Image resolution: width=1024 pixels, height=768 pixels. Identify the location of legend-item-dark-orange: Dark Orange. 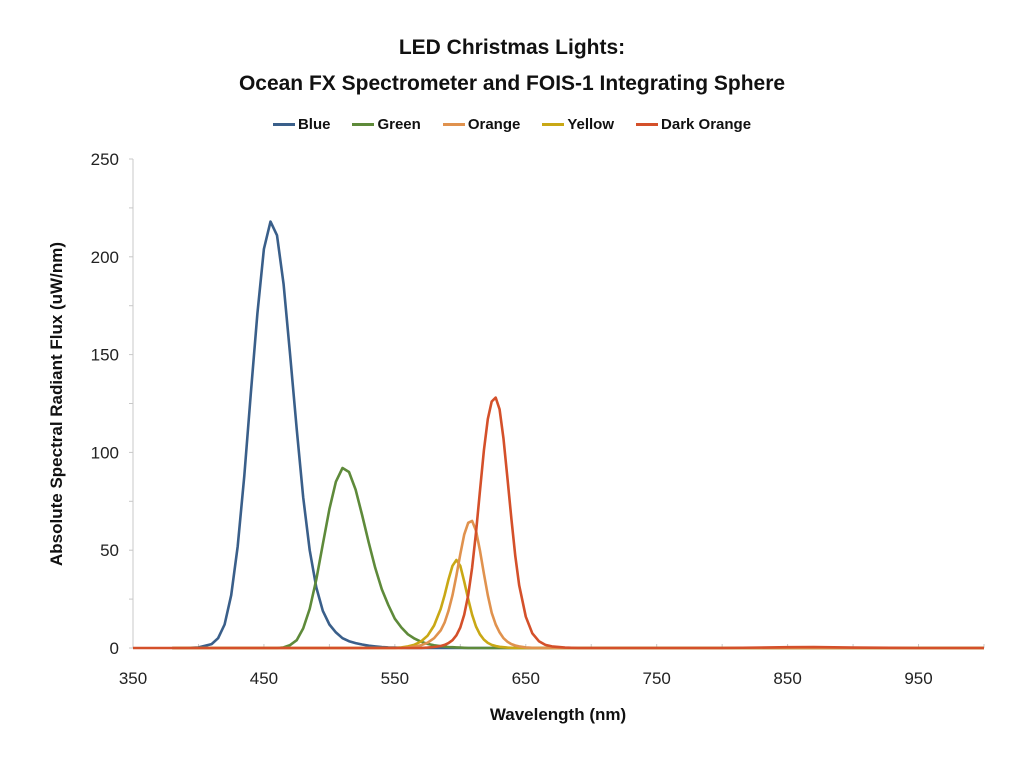
(693, 124).